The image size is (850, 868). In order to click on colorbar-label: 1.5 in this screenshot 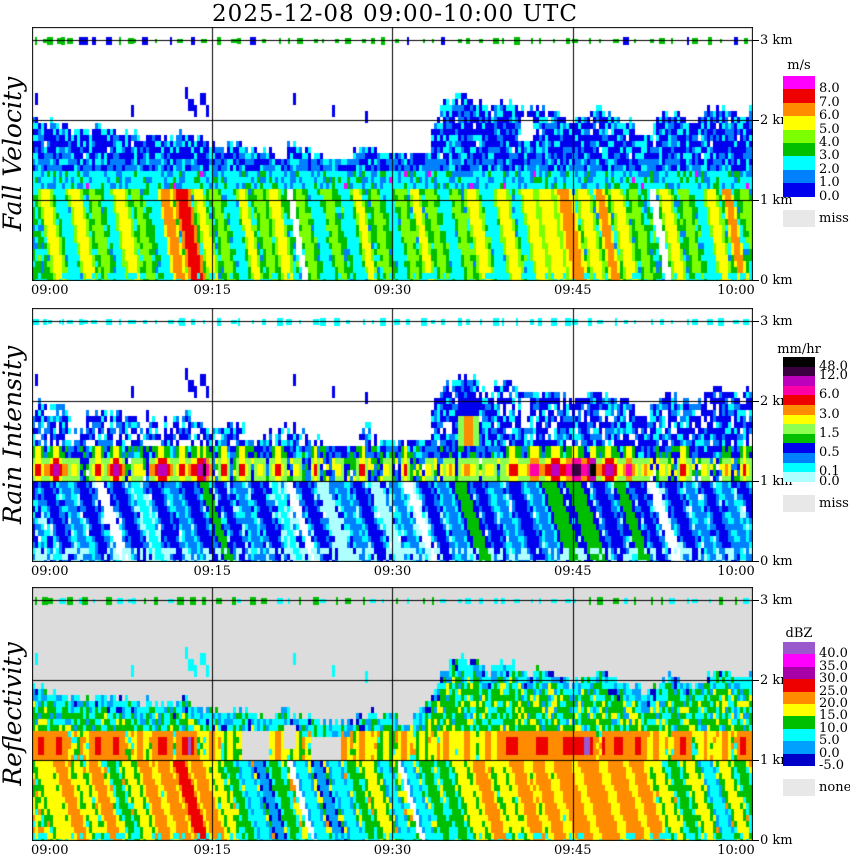, I will do `click(829, 433)`.